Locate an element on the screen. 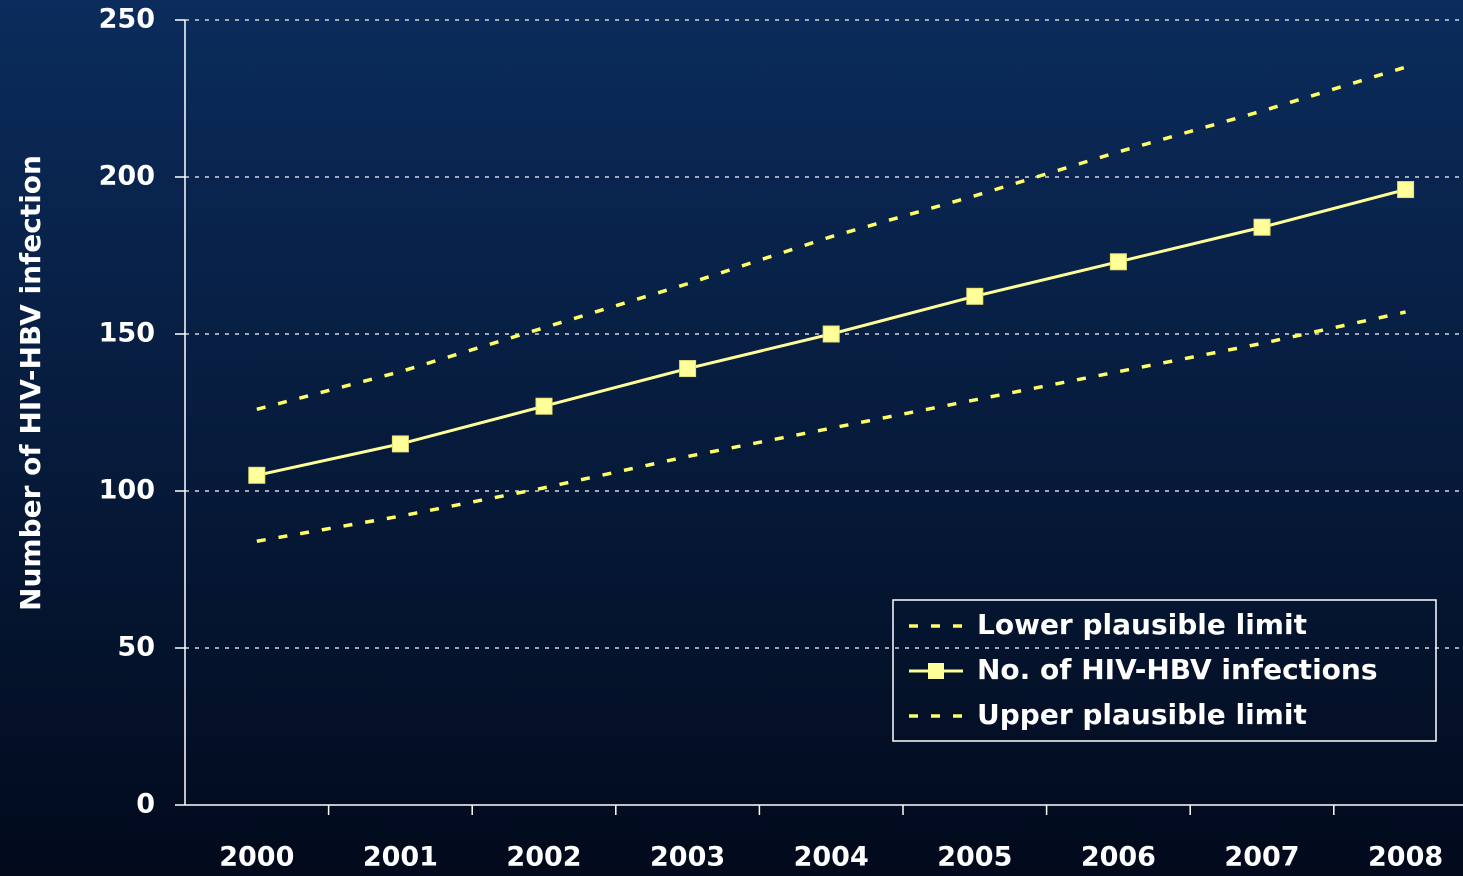 Image resolution: width=1463 pixels, height=876 pixels. x-tick-label: 2008 is located at coordinates (1405, 857).